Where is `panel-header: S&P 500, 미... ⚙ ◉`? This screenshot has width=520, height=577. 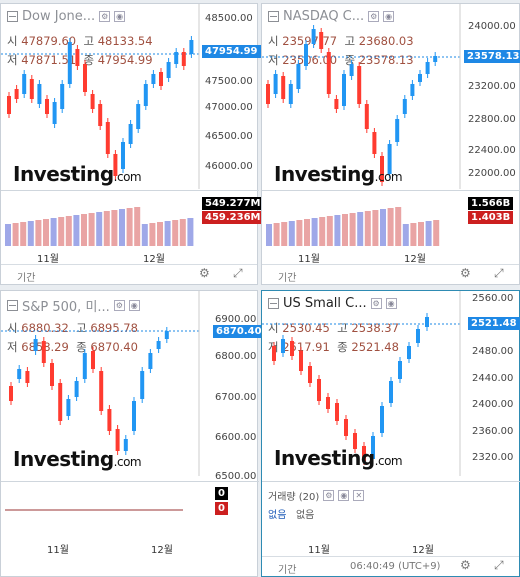
panel-header: S&P 500, 미... ⚙ ◉ is located at coordinates (73, 305).